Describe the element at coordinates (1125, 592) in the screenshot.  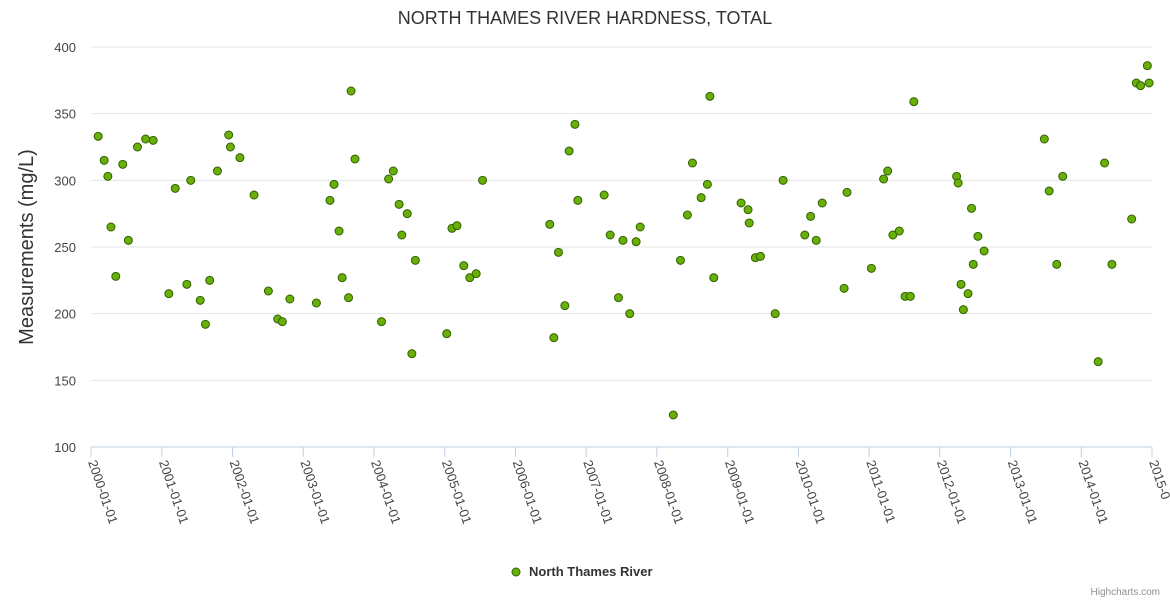
I see `credits-link: Highcharts.com` at that location.